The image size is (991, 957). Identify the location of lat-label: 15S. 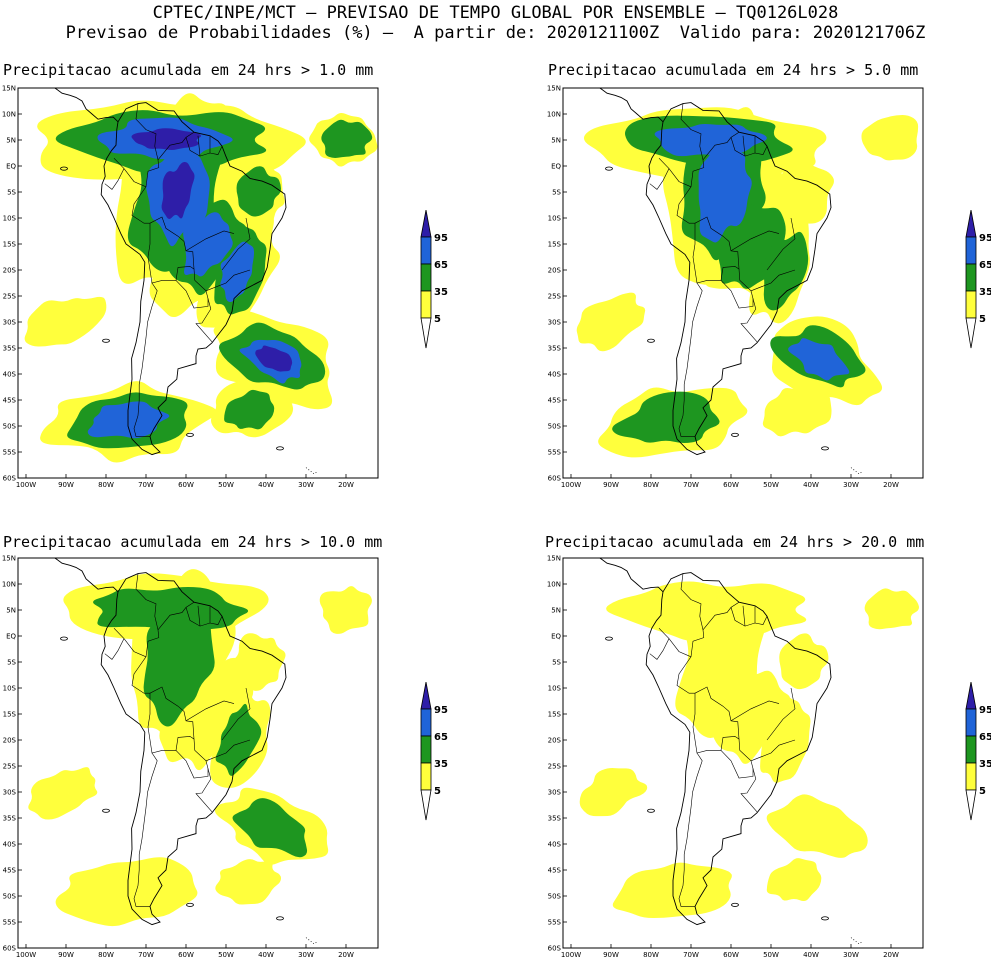
(10, 715).